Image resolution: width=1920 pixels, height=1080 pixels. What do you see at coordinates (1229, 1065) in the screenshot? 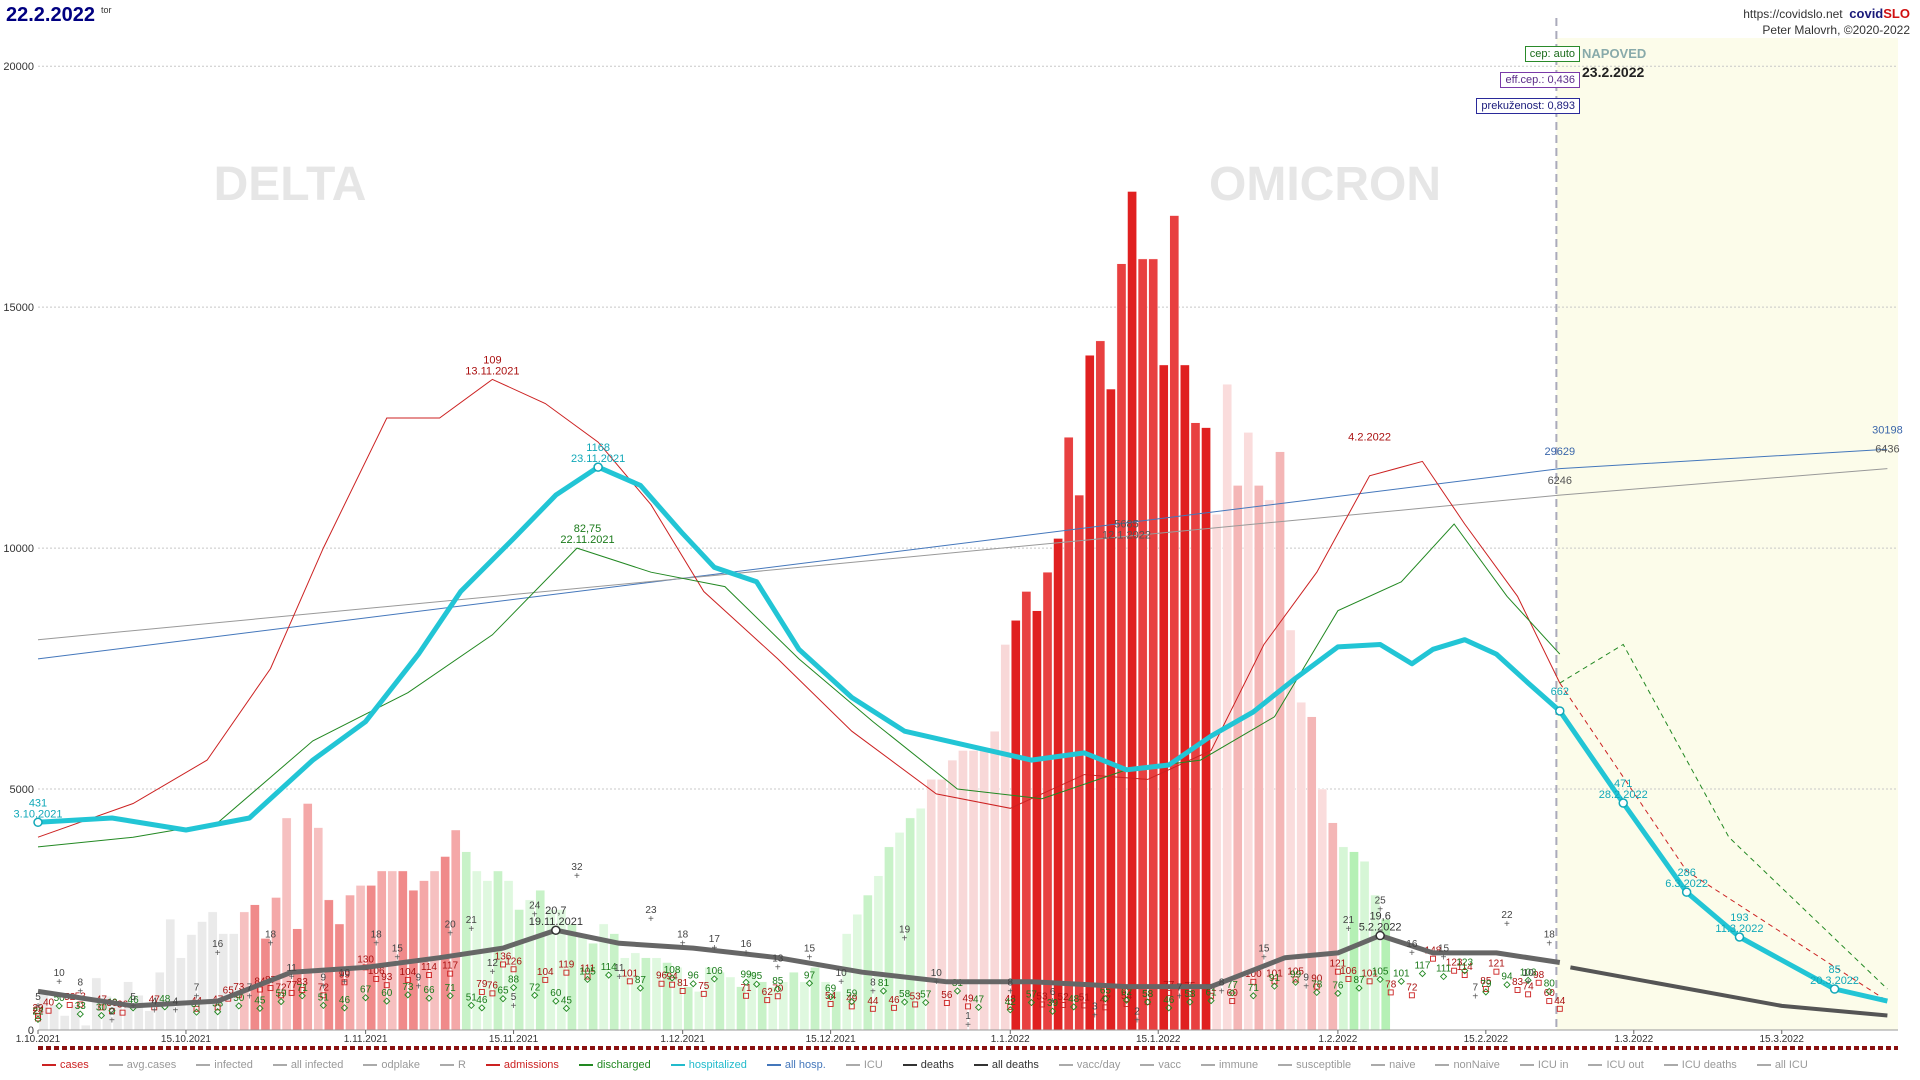
I see `legend-item: immune` at bounding box center [1229, 1065].